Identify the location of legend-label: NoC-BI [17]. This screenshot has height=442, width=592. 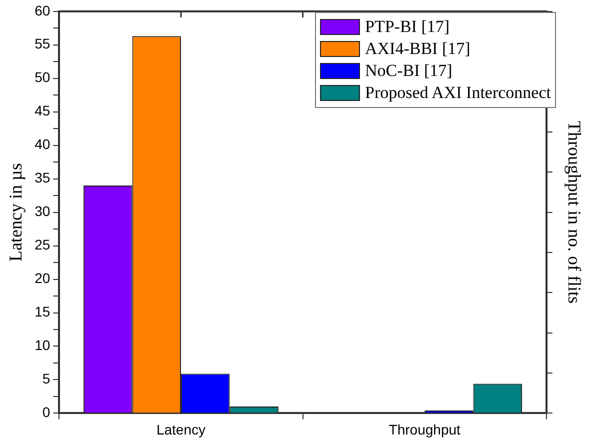
(408, 71).